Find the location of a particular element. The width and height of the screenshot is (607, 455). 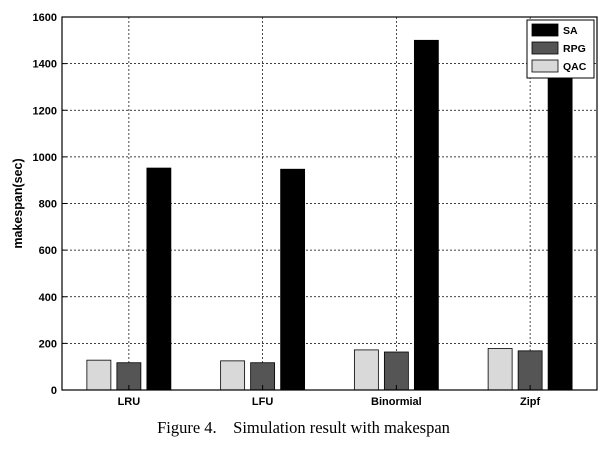

legend-swatch-rpg is located at coordinates (545, 48).